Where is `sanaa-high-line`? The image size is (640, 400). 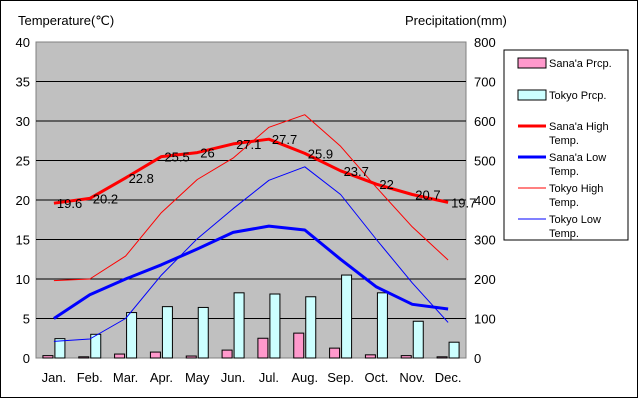 sanaa-high-line is located at coordinates (251, 171).